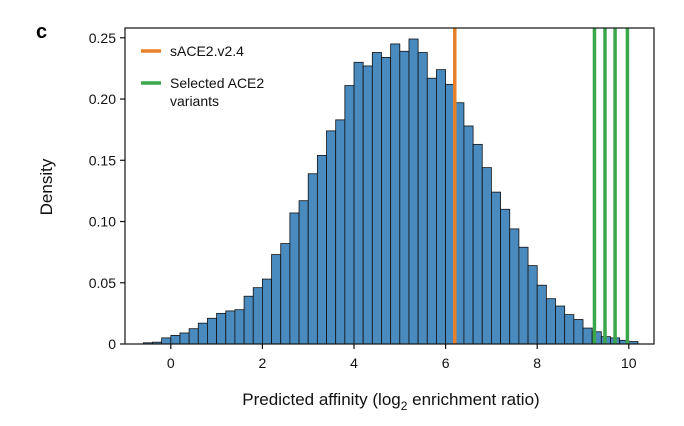 This screenshot has height=426, width=684. I want to click on x-axis: 0 2 4 6 8 10, so click(402, 357).